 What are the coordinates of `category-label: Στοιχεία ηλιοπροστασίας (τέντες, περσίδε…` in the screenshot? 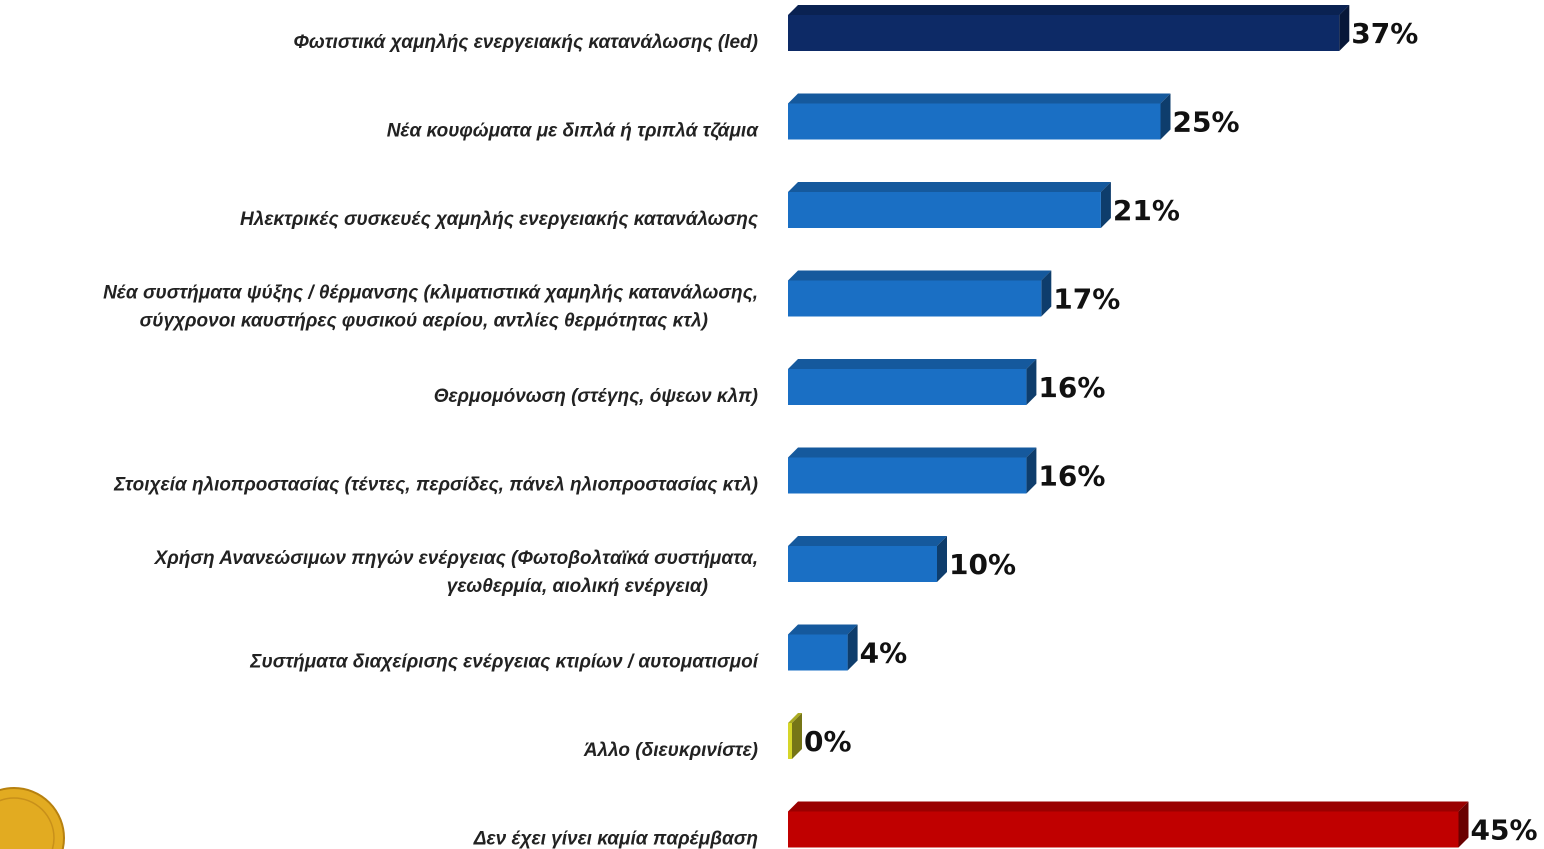 It's located at (435, 485).